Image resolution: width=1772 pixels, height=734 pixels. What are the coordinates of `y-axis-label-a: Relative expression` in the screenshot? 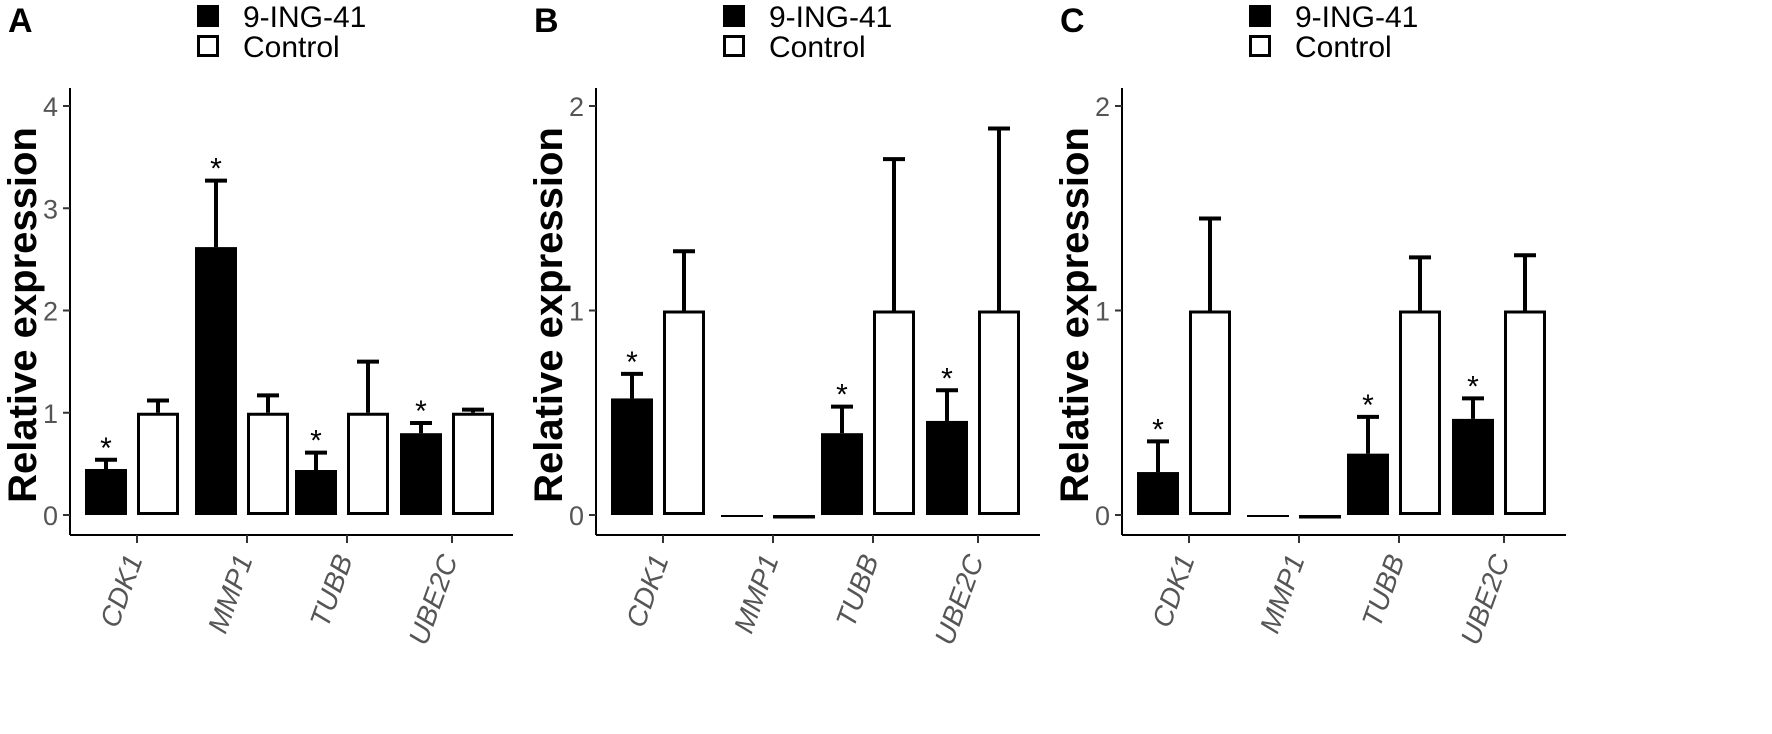 It's located at (23, 315).